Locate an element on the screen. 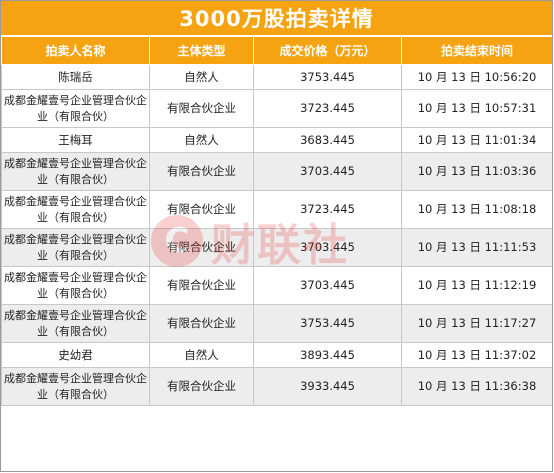  cell-bidder-name: 史幼君 is located at coordinates (75, 355).